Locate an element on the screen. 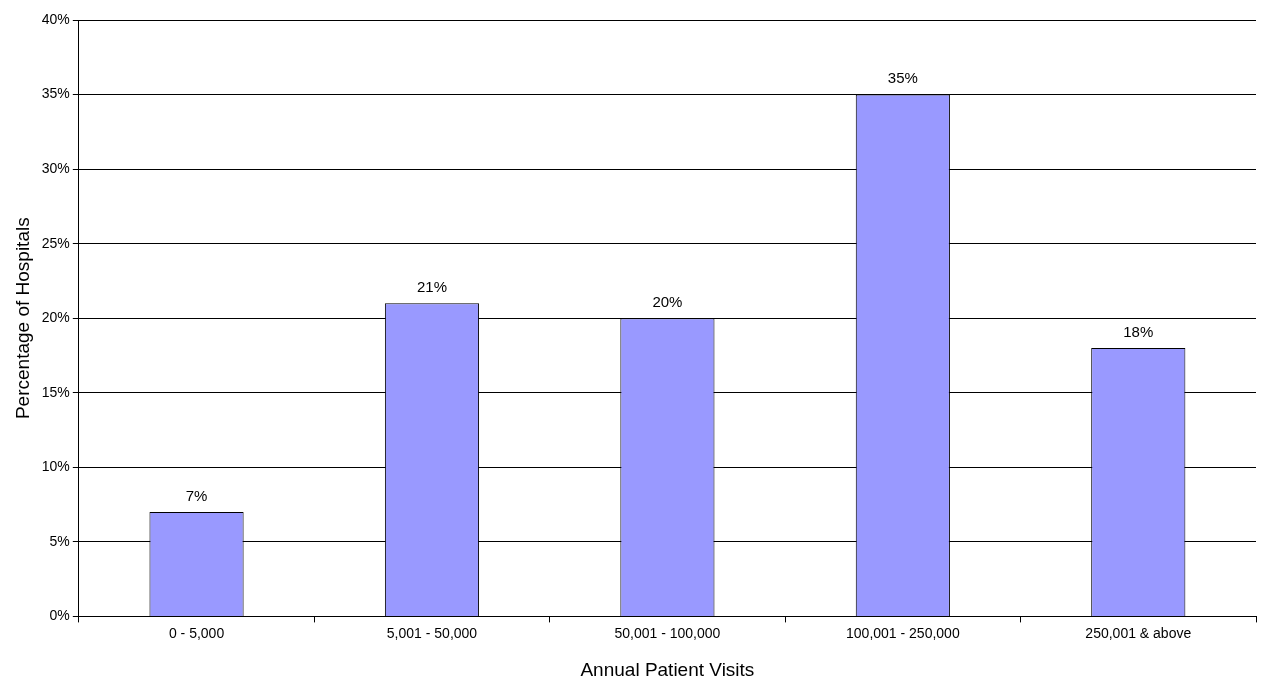 The image size is (1268, 696). y-tick-label: 5% is located at coordinates (59, 540).